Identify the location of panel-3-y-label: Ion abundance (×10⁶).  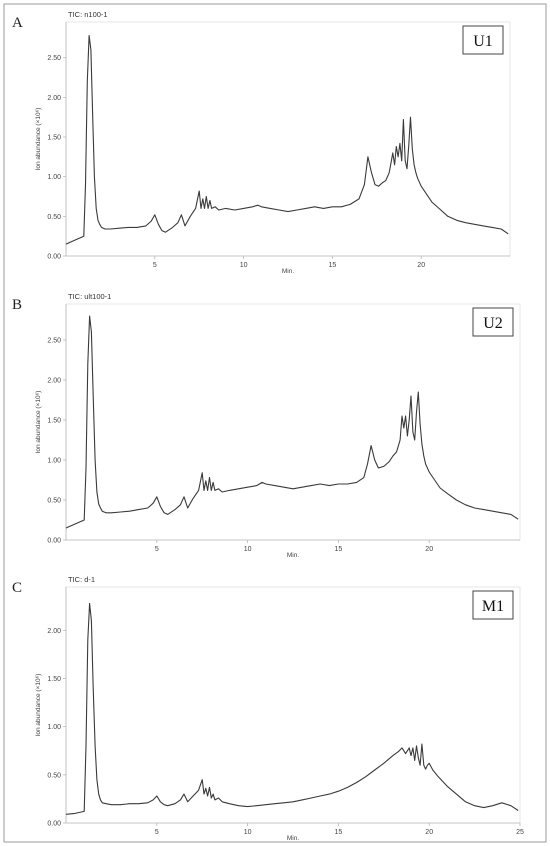
(38, 705).